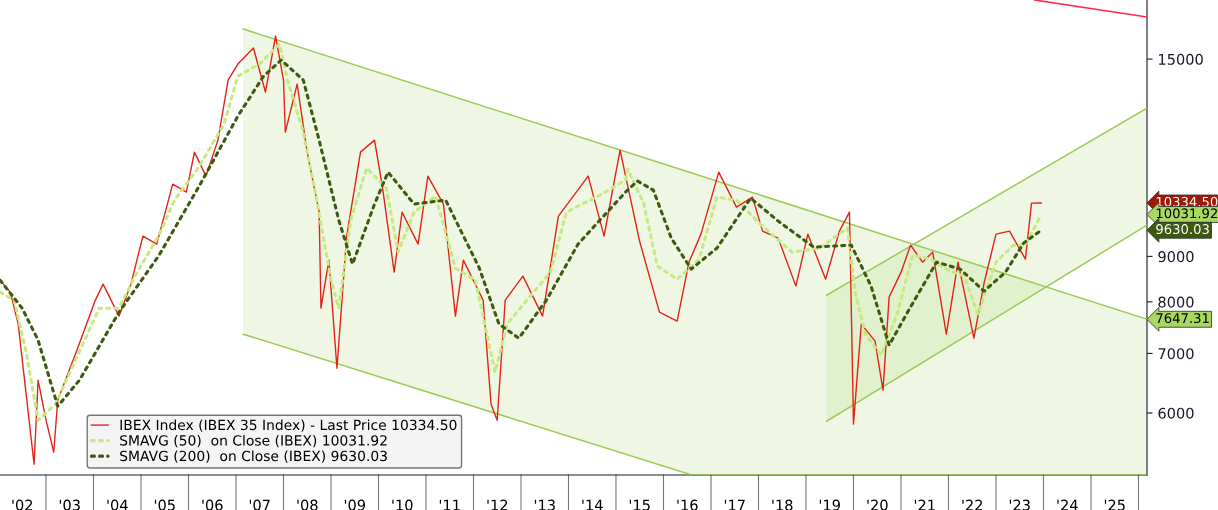 The height and width of the screenshot is (510, 1218). I want to click on x-tick-label: '05, so click(164, 504).